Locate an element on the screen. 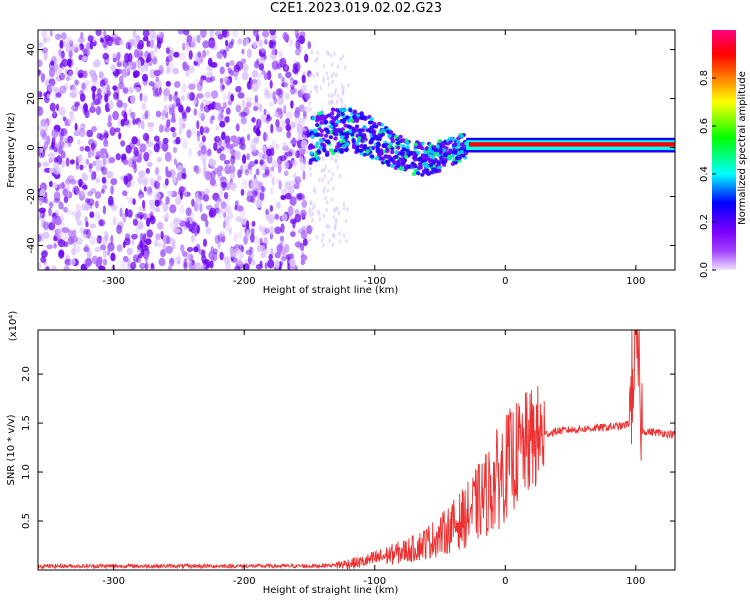  y-axis-label: SNR (10 * v/v) is located at coordinates (11, 449).